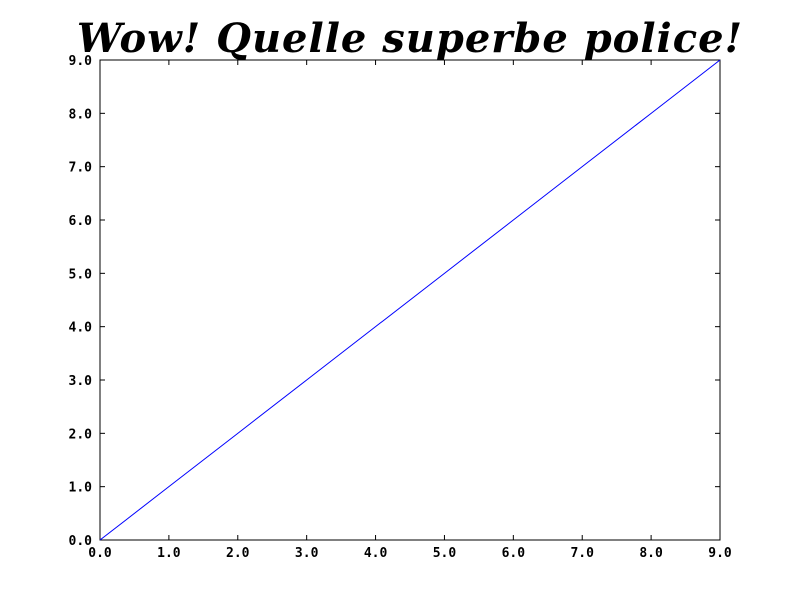 Image resolution: width=800 pixels, height=600 pixels. What do you see at coordinates (81, 434) in the screenshot?
I see `y-tick-label: 2.0` at bounding box center [81, 434].